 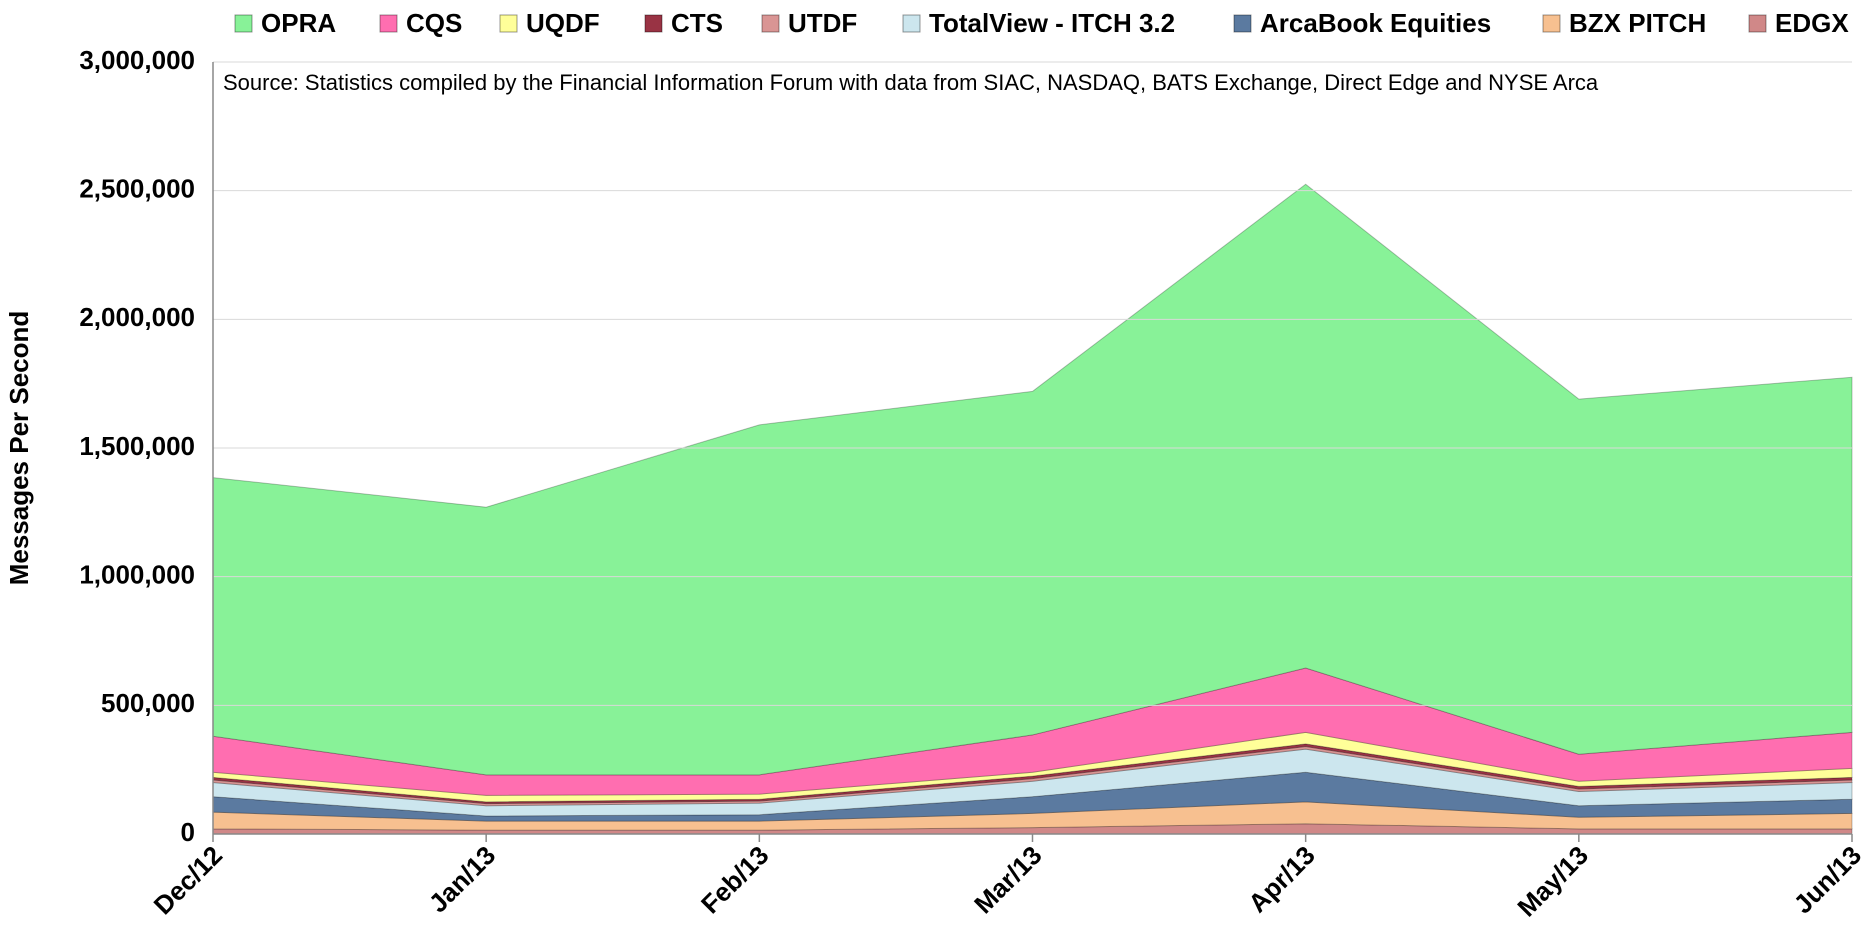 I want to click on x-tick-label: Apr/13, so click(x=1281, y=879).